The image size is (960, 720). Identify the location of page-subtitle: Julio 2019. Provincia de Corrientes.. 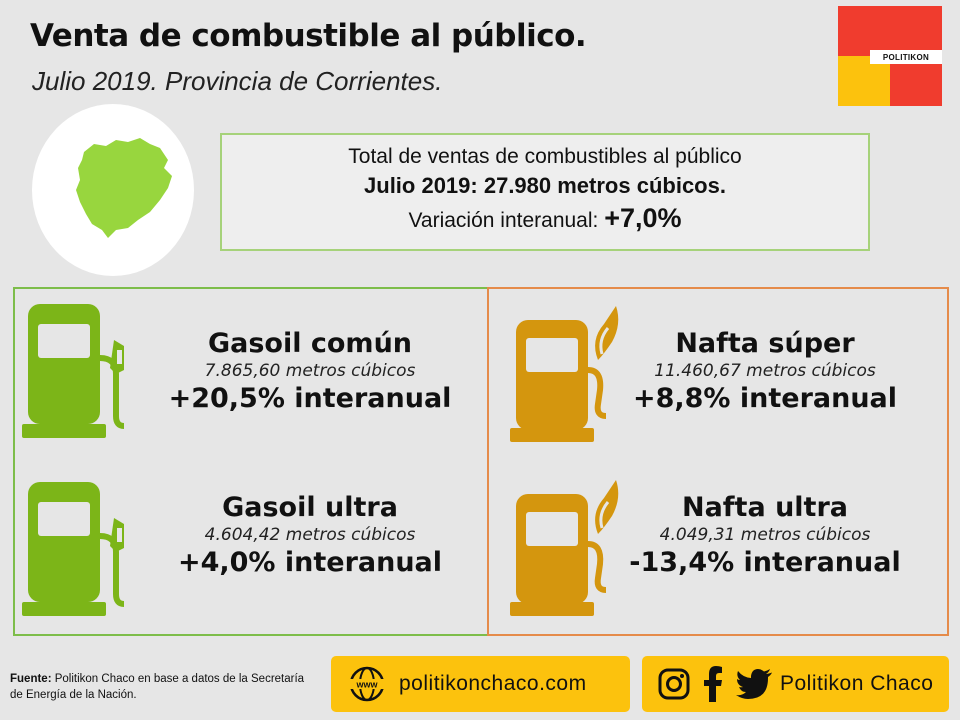
(237, 81).